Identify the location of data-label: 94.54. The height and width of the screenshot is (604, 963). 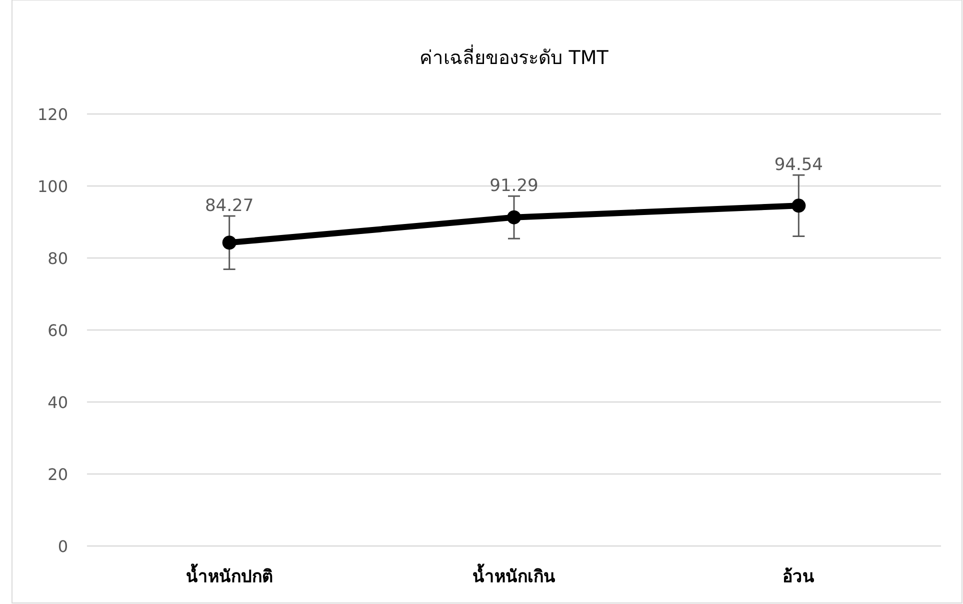
(799, 165).